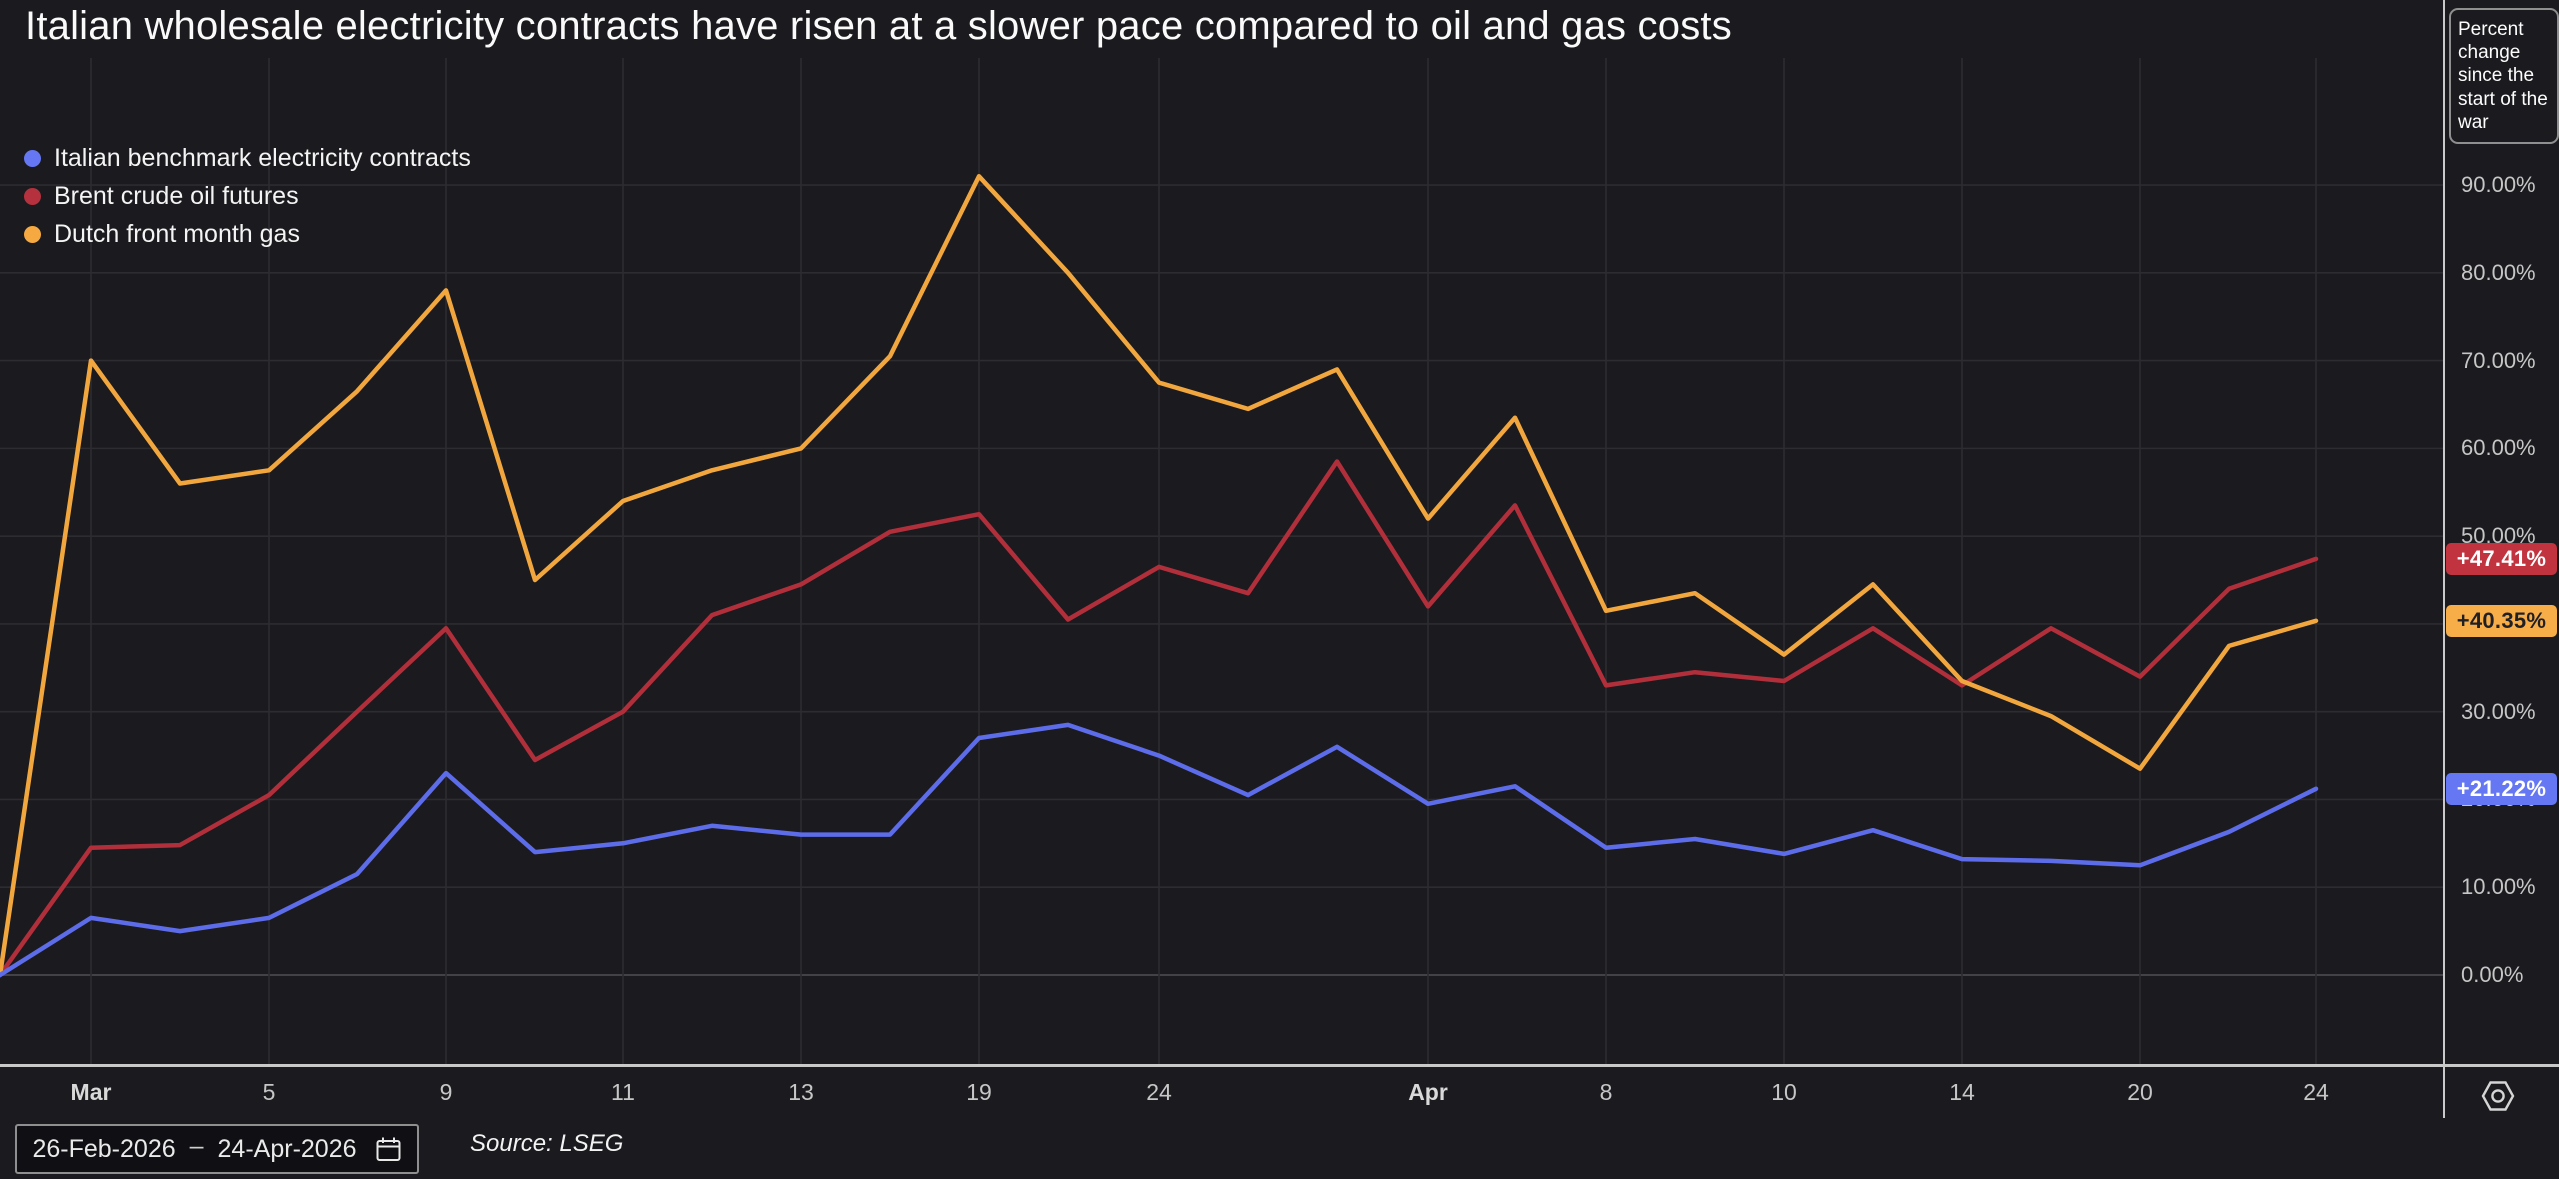  Describe the element at coordinates (2498, 272) in the screenshot. I see `y-axis-label: 80.00%` at that location.